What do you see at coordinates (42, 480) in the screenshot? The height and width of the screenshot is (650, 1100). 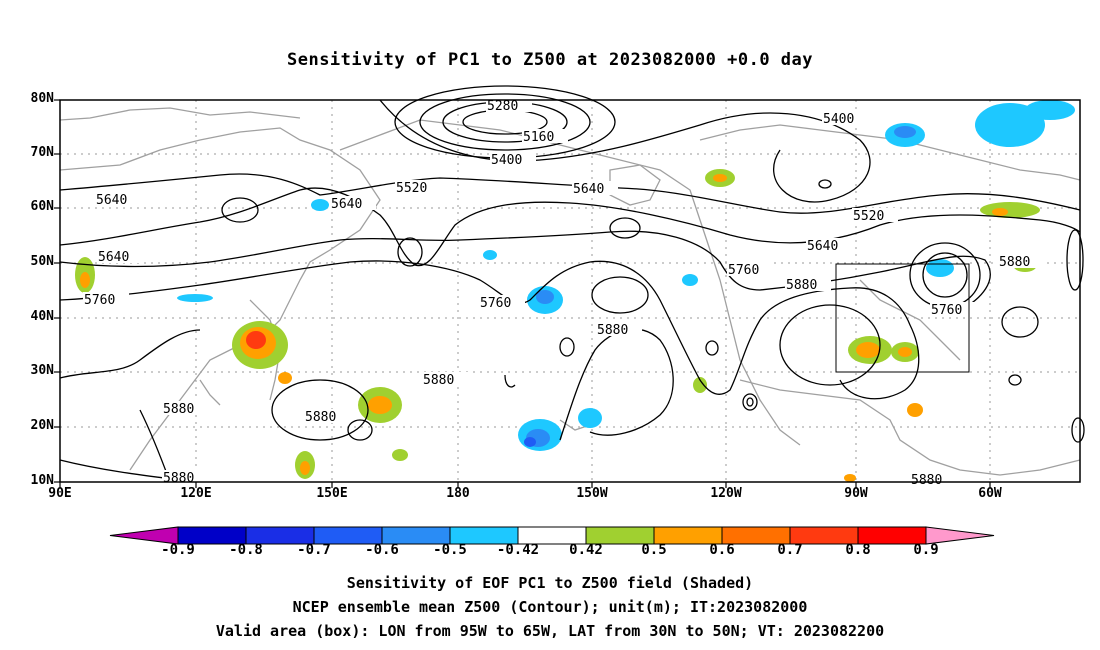 I see `lat-label: 10N` at bounding box center [42, 480].